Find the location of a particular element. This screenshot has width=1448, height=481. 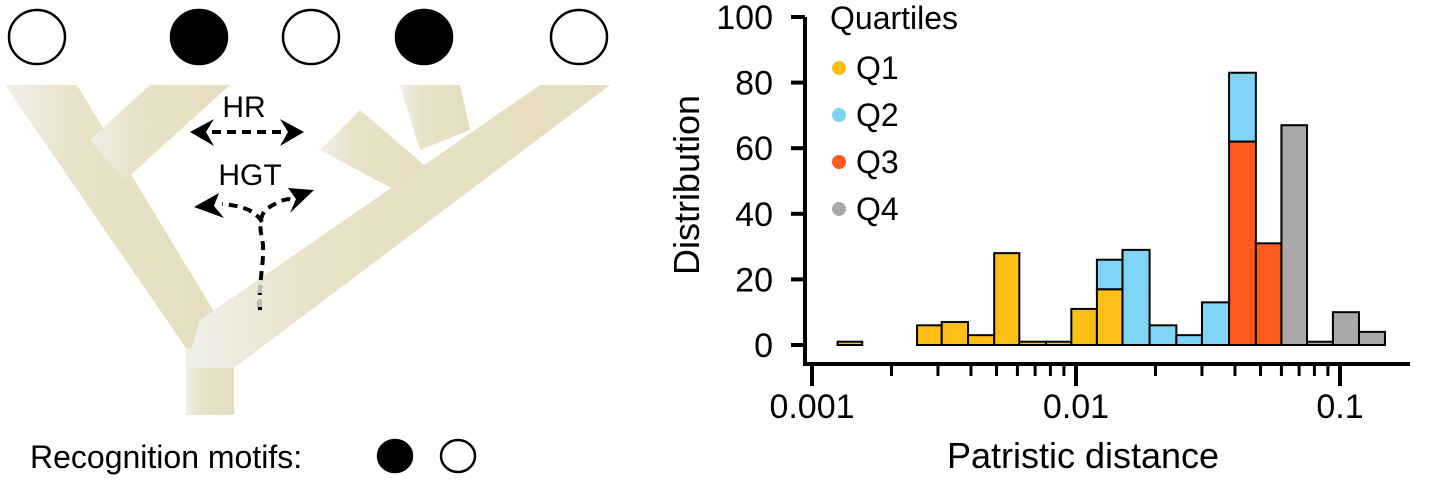

y-tick-label: 80 is located at coordinates (754, 84).